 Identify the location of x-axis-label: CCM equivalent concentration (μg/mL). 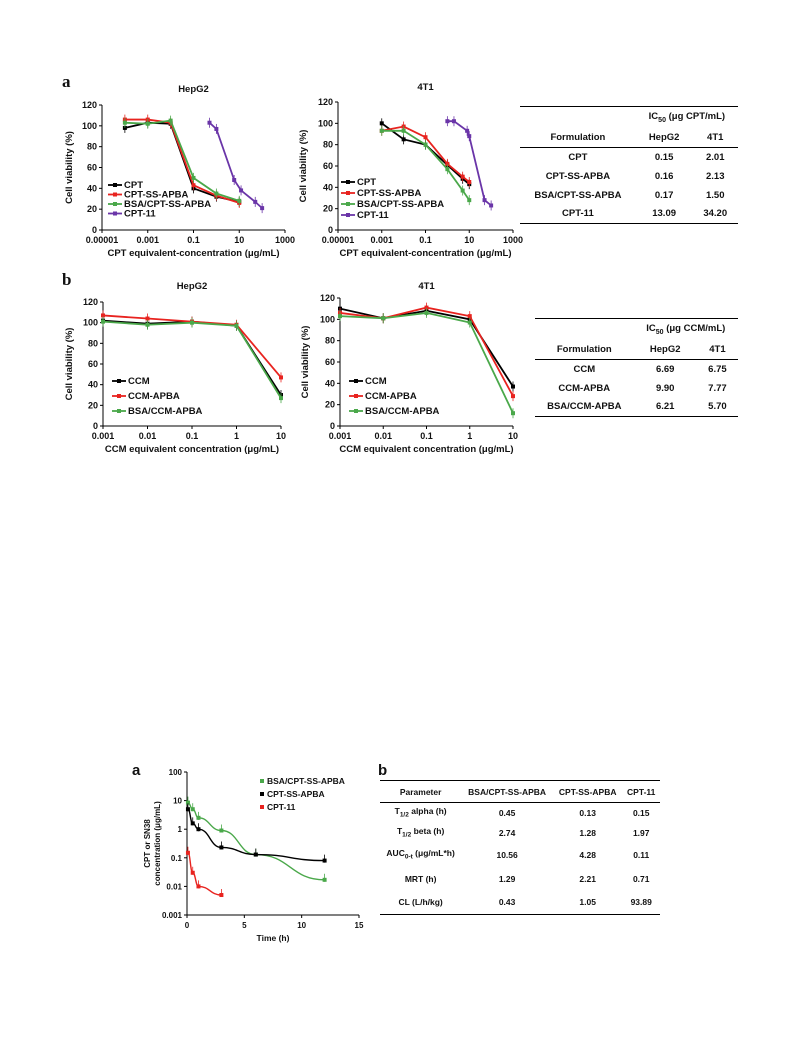
(192, 449).